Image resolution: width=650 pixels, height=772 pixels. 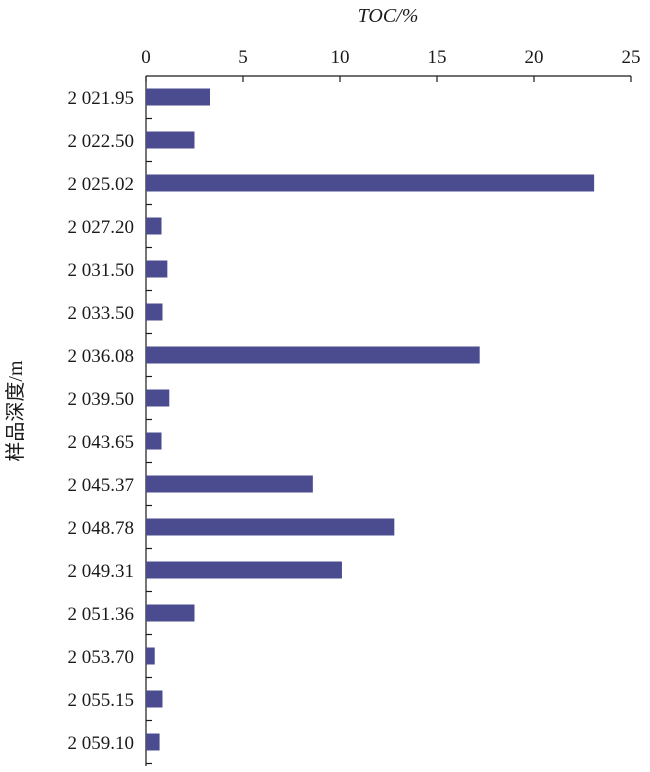 What do you see at coordinates (101, 141) in the screenshot?
I see `y-tick-label: 2 022.50` at bounding box center [101, 141].